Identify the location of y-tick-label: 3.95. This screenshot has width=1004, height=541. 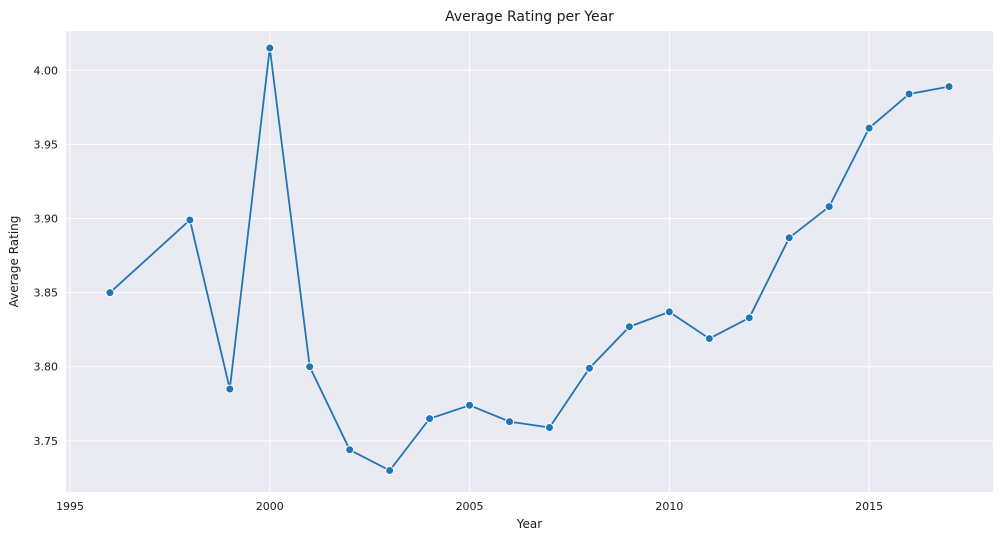
(46, 144).